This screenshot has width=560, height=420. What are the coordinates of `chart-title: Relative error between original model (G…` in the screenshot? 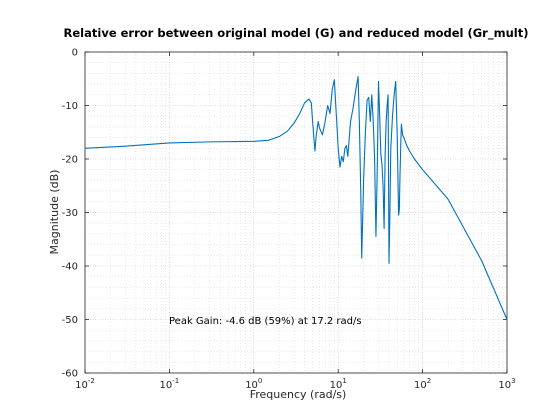 It's located at (296, 33).